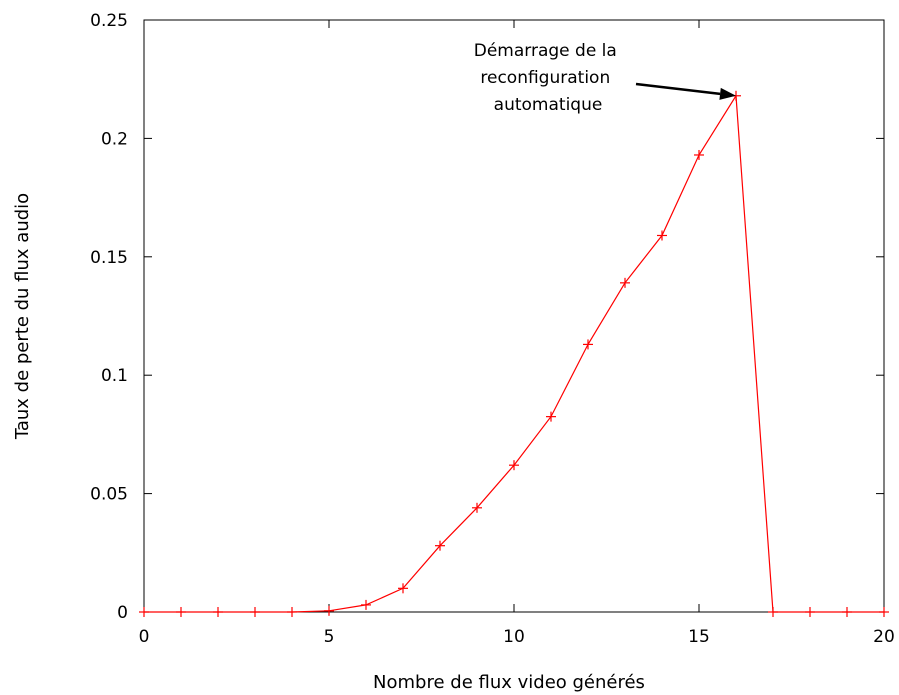 The image size is (899, 695). Describe the element at coordinates (548, 105) in the screenshot. I see `annotation-line-3: automatique` at that location.